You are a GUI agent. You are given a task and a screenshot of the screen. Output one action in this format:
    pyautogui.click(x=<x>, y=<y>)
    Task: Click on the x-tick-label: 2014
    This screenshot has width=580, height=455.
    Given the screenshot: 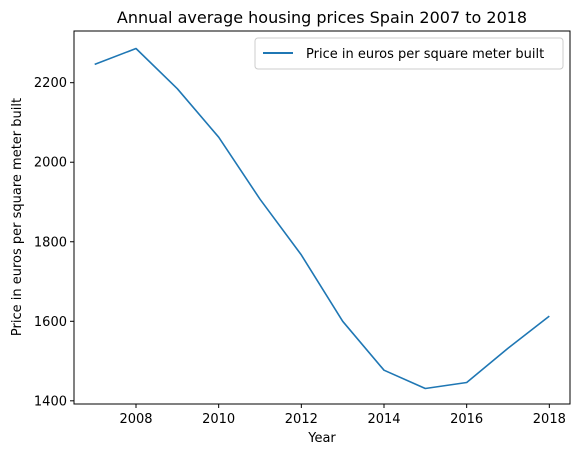 What is the action you would take?
    pyautogui.click(x=383, y=419)
    